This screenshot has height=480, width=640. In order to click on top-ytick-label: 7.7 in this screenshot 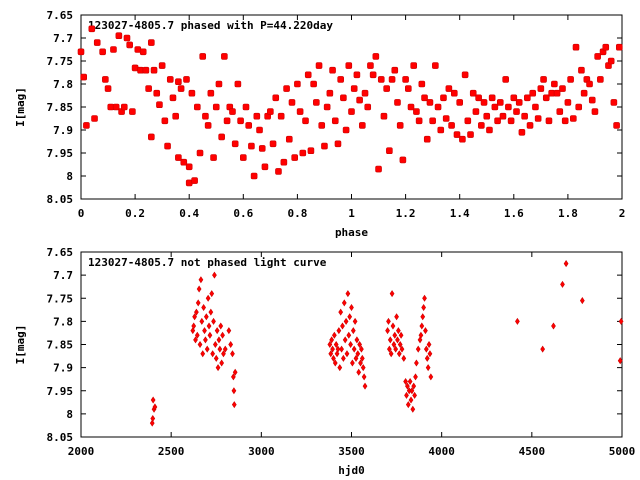, I will do `click(63, 38)`.